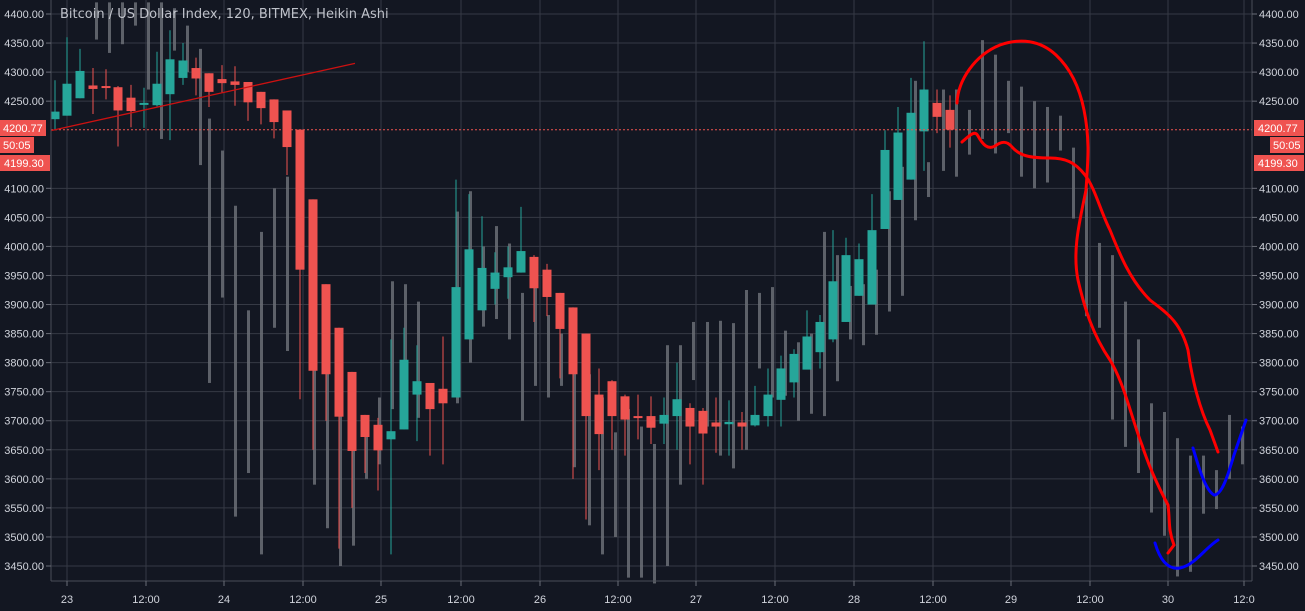  What do you see at coordinates (24, 306) in the screenshot?
I see `price-tick-label: 3900.00` at bounding box center [24, 306].